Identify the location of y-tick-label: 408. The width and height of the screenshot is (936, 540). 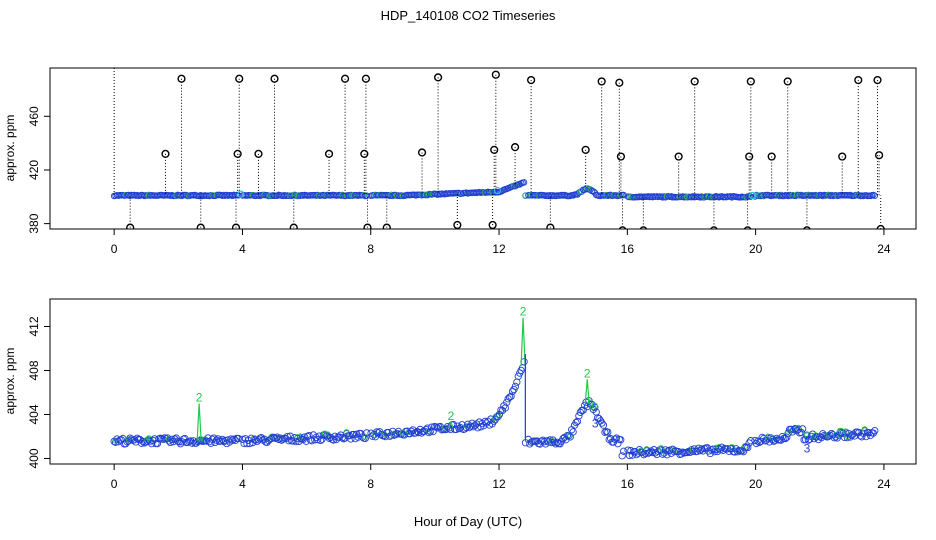
(34, 370).